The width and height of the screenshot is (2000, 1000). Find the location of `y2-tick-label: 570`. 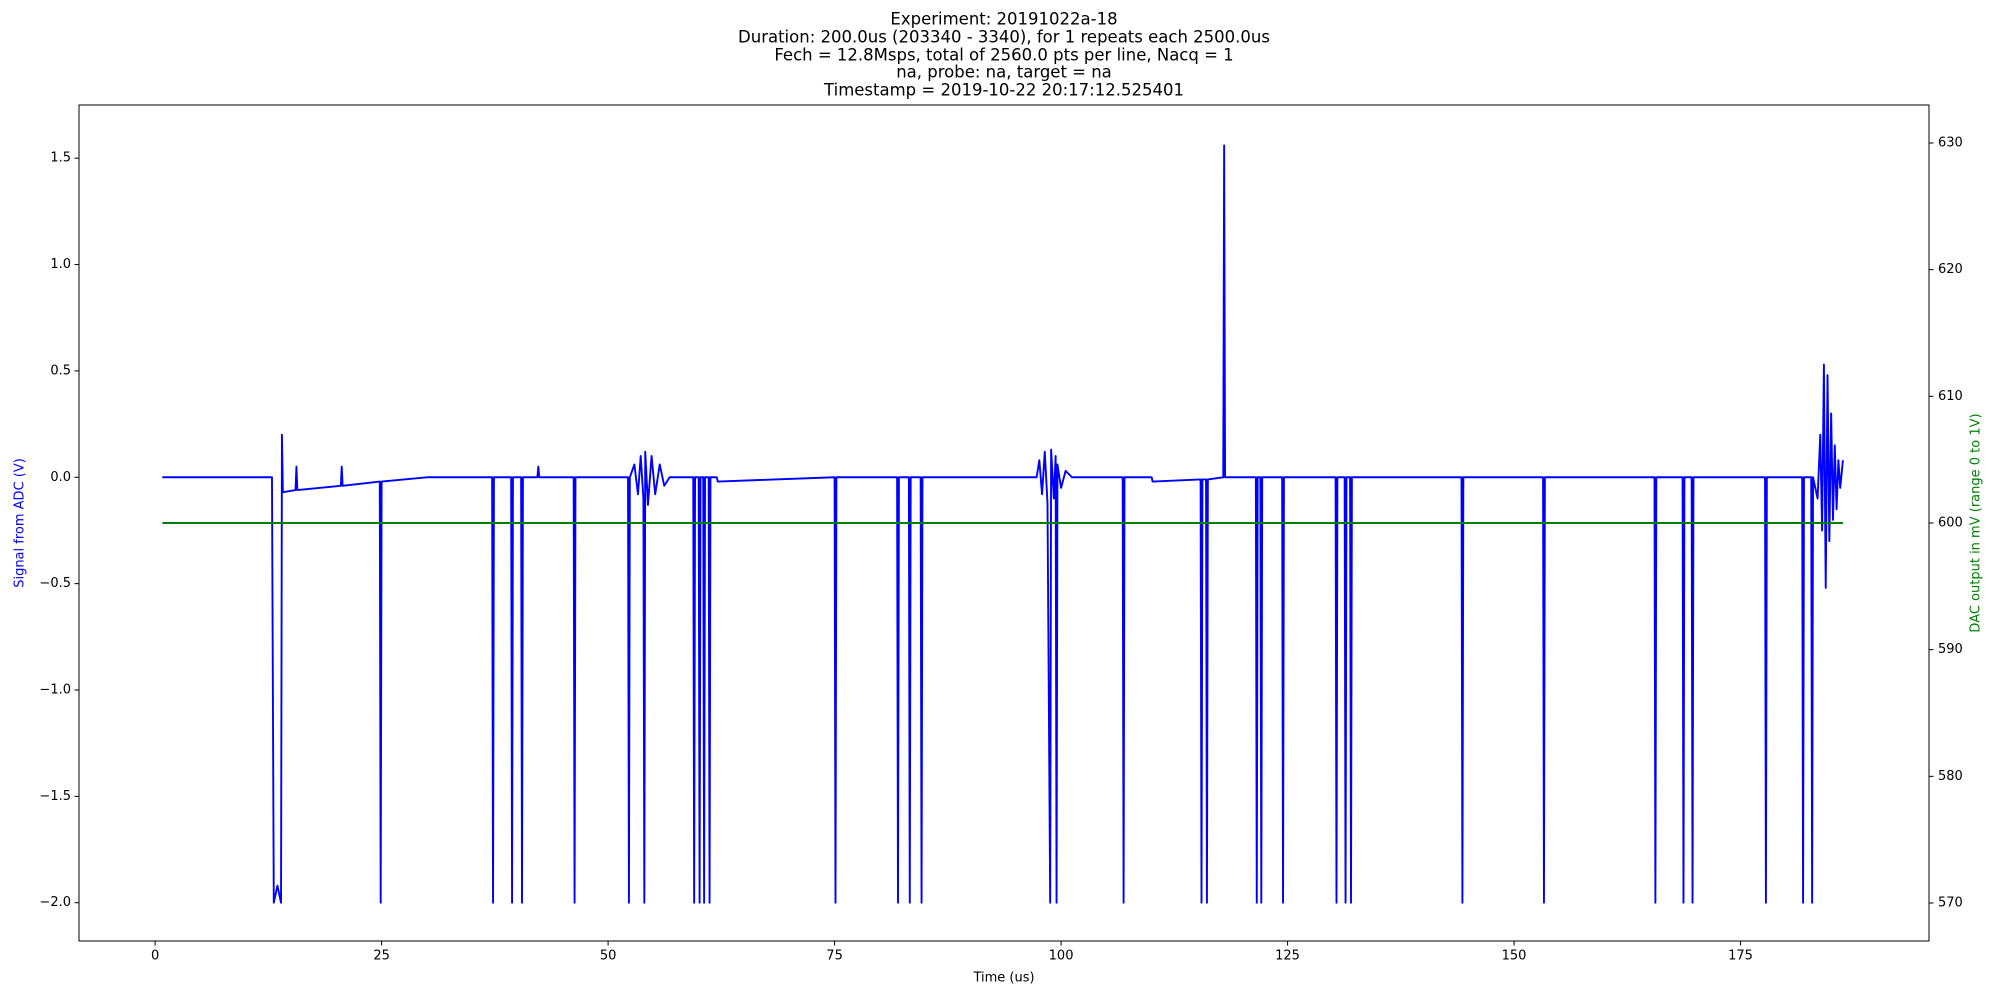

y2-tick-label: 570 is located at coordinates (1950, 903).